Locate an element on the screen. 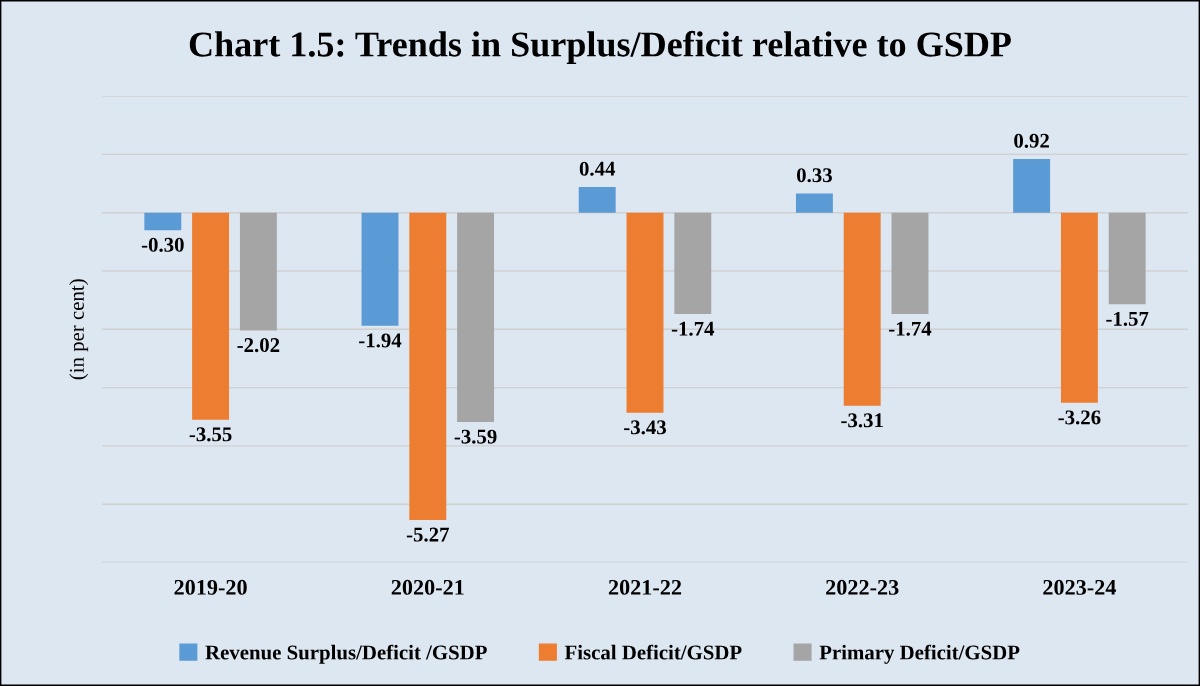 The image size is (1200, 686). data-label: 0.44 is located at coordinates (597, 168).